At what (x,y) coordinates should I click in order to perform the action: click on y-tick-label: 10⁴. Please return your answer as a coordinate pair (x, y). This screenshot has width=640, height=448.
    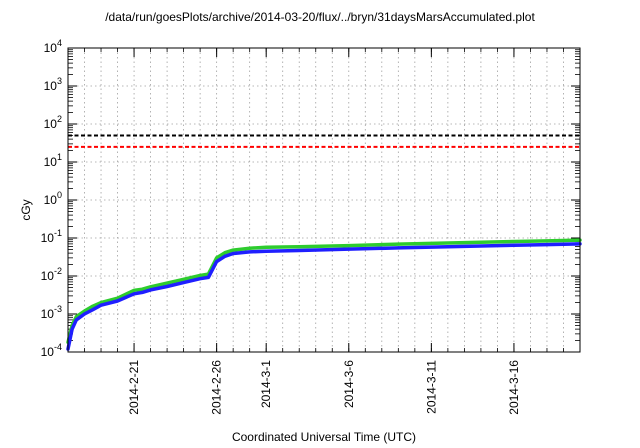
    Looking at the image, I should click on (53, 46).